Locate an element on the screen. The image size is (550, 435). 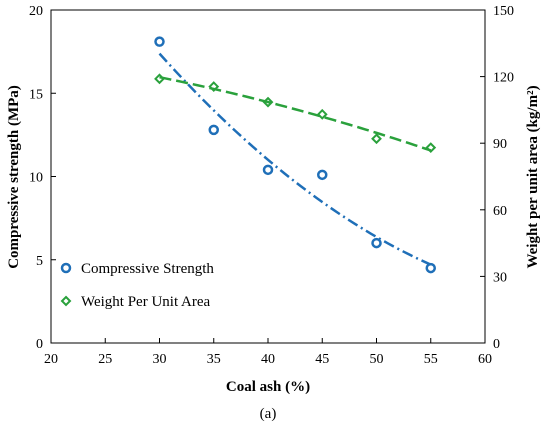
right-y-tick-label: 30 is located at coordinates (500, 277).